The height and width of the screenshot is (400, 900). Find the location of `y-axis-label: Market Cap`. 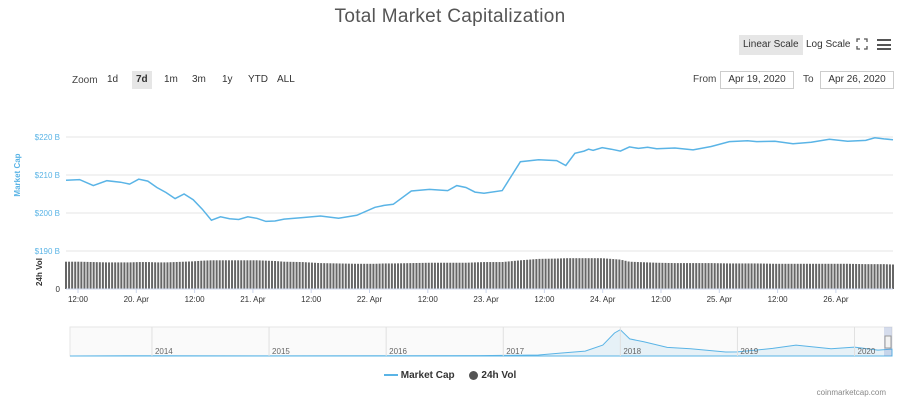

y-axis-label: Market Cap is located at coordinates (17, 174).